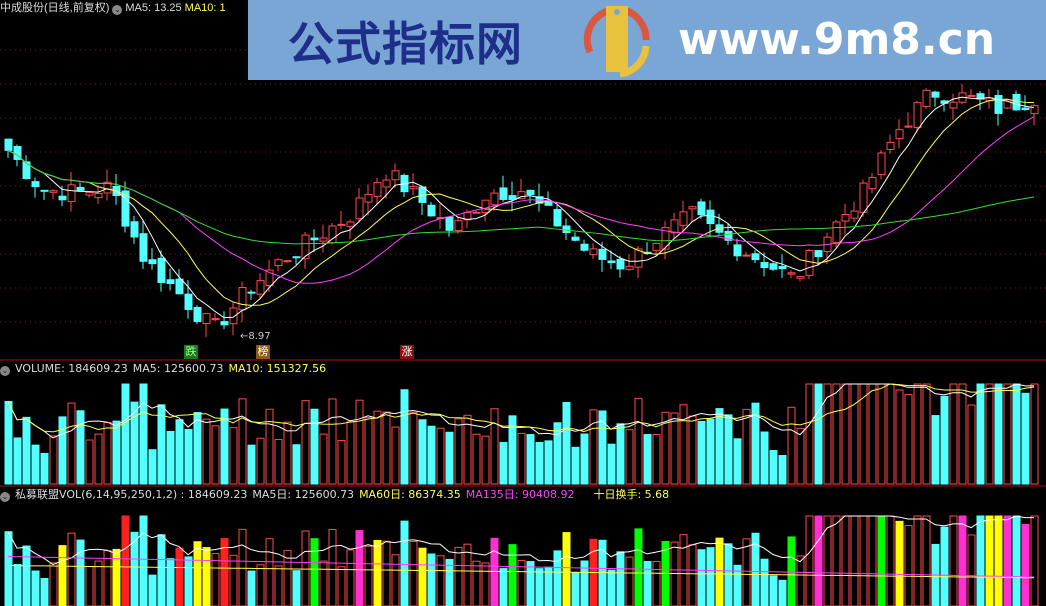 This screenshot has height=606, width=1046. I want to click on watermark-logo-icon, so click(616, 42).